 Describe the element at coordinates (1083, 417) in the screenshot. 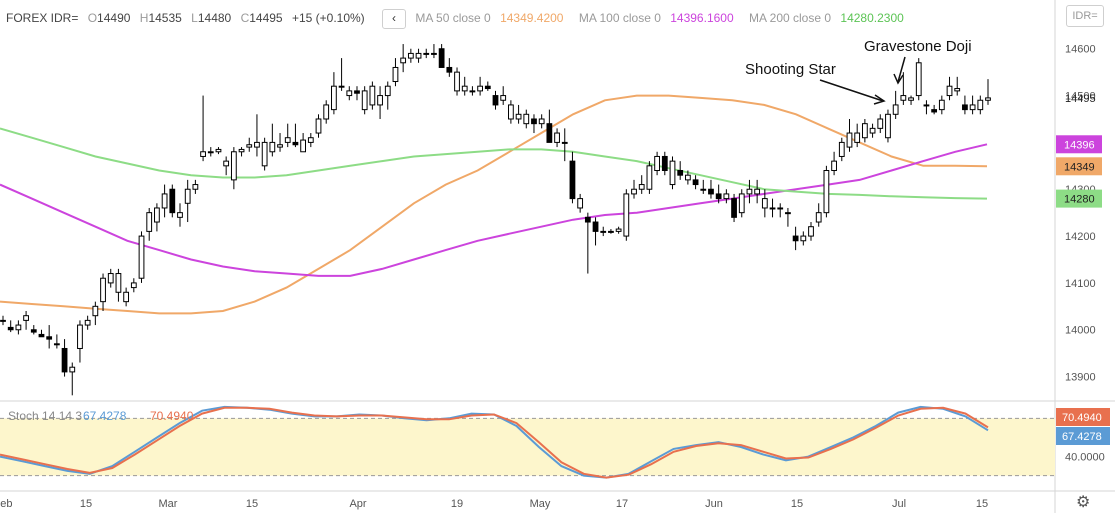

I see `stoch-d-badge` at that location.